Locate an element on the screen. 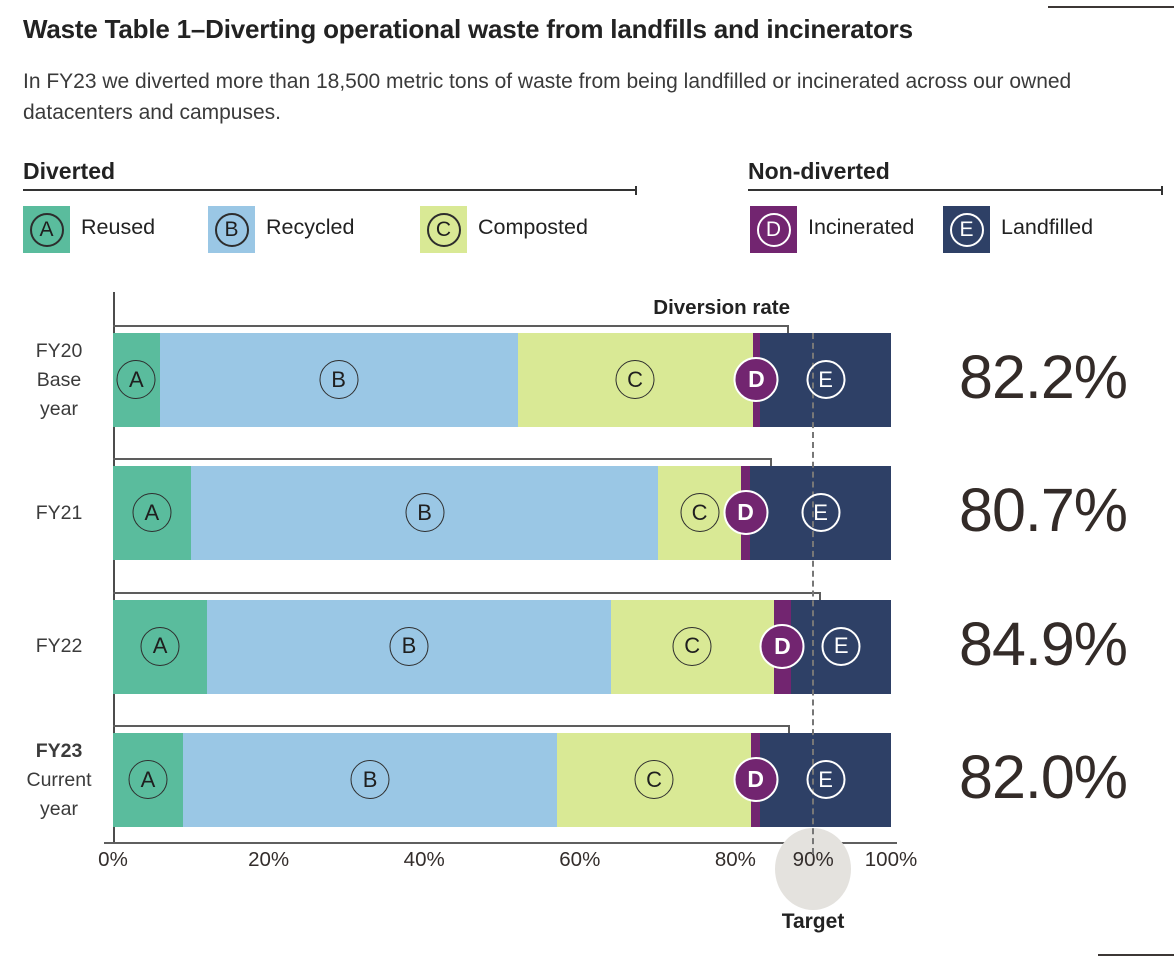 Image resolution: width=1174 pixels, height=964 pixels. composted-letter-icon: C is located at coordinates (443, 229).